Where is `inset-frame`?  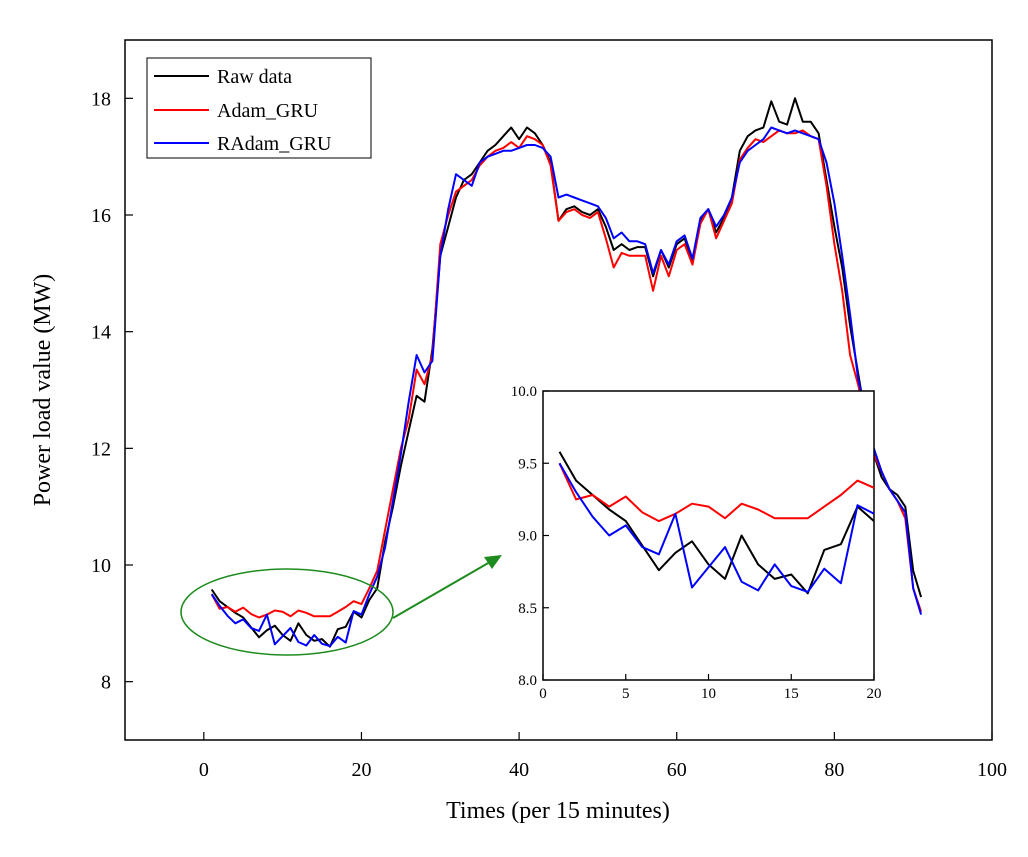 inset-frame is located at coordinates (708, 535).